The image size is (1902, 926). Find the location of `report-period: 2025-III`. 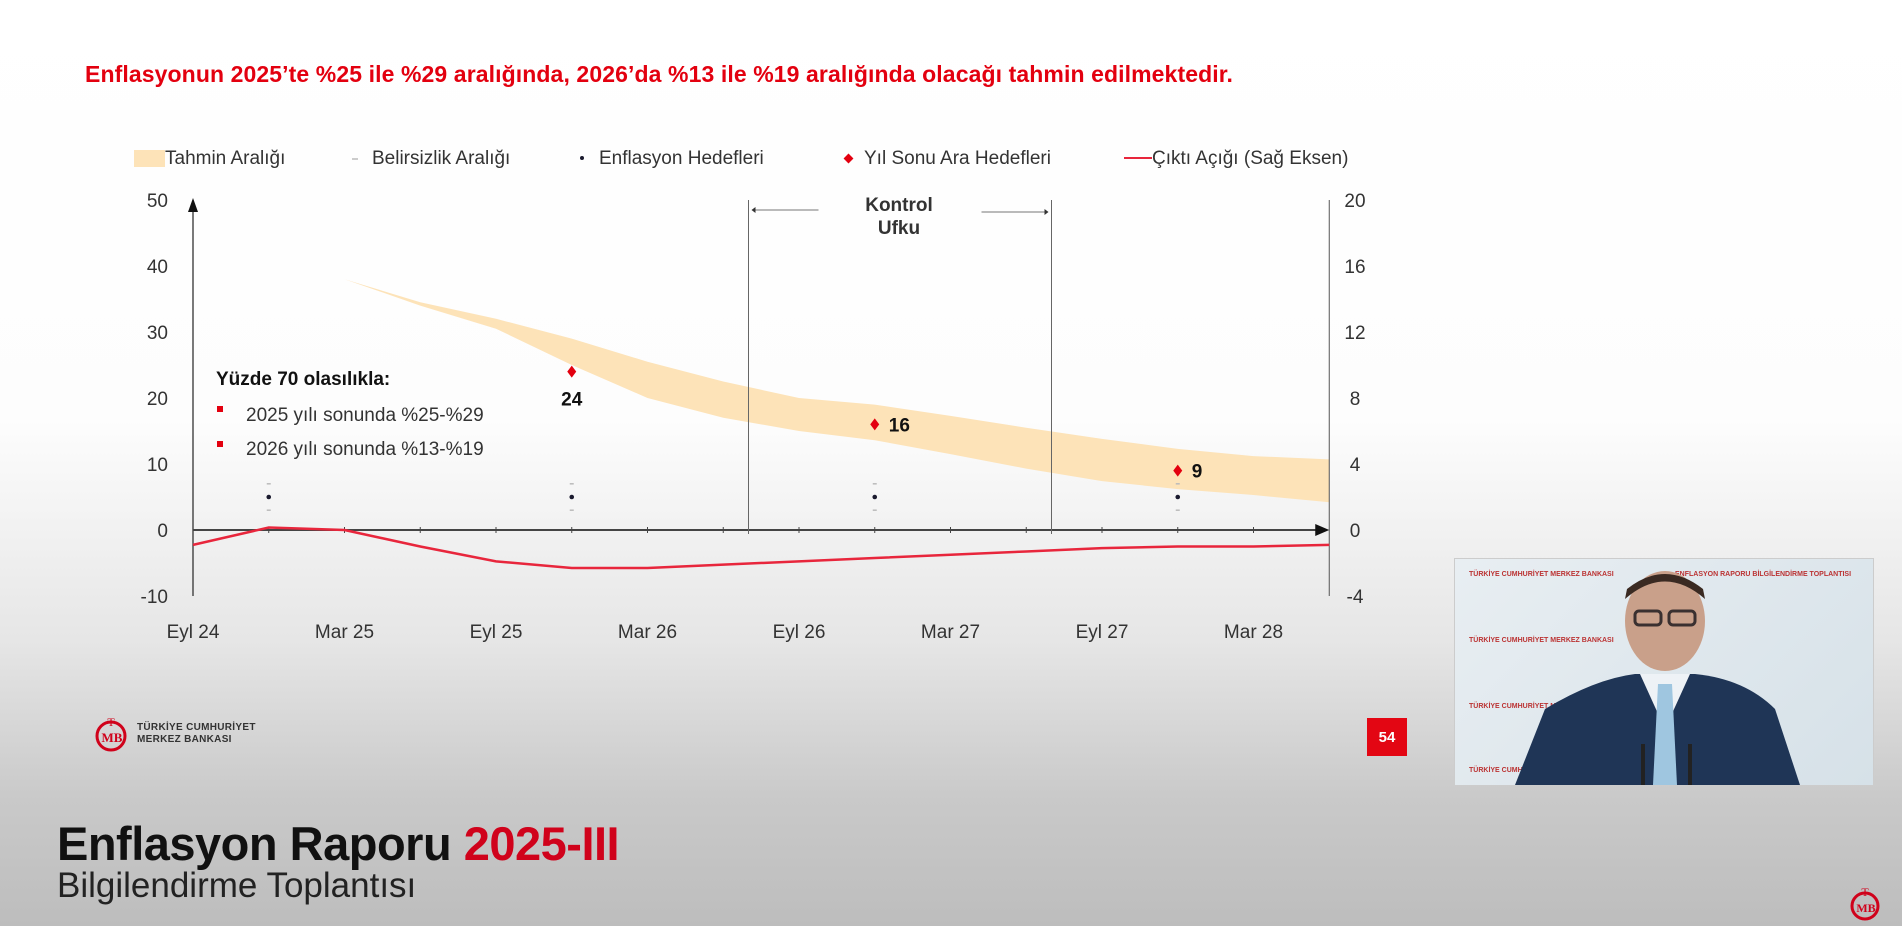

report-period: 2025-III is located at coordinates (541, 843).